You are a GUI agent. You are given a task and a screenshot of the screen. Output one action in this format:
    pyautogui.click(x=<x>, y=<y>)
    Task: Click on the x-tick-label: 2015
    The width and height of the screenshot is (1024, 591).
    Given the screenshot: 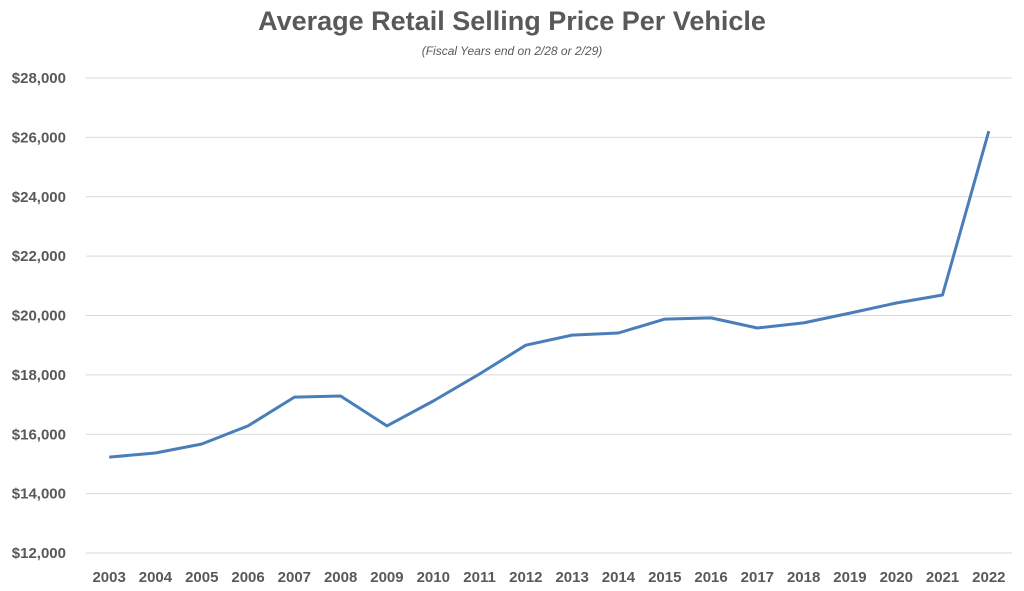 What is the action you would take?
    pyautogui.click(x=664, y=577)
    